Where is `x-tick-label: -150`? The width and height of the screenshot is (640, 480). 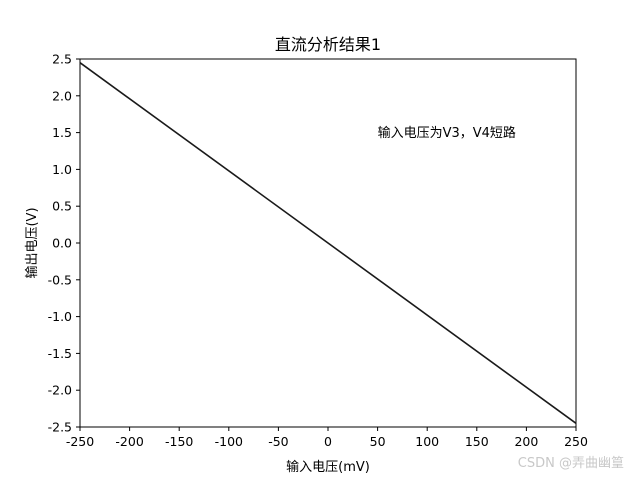 x-tick-label: -150 is located at coordinates (179, 441).